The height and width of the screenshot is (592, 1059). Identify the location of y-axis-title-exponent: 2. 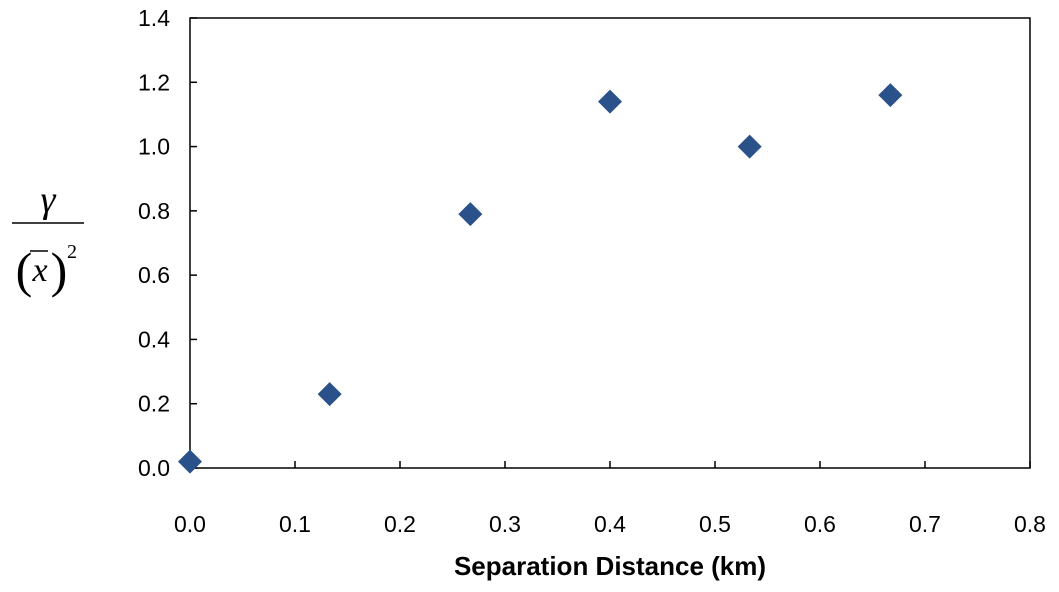
(72, 252).